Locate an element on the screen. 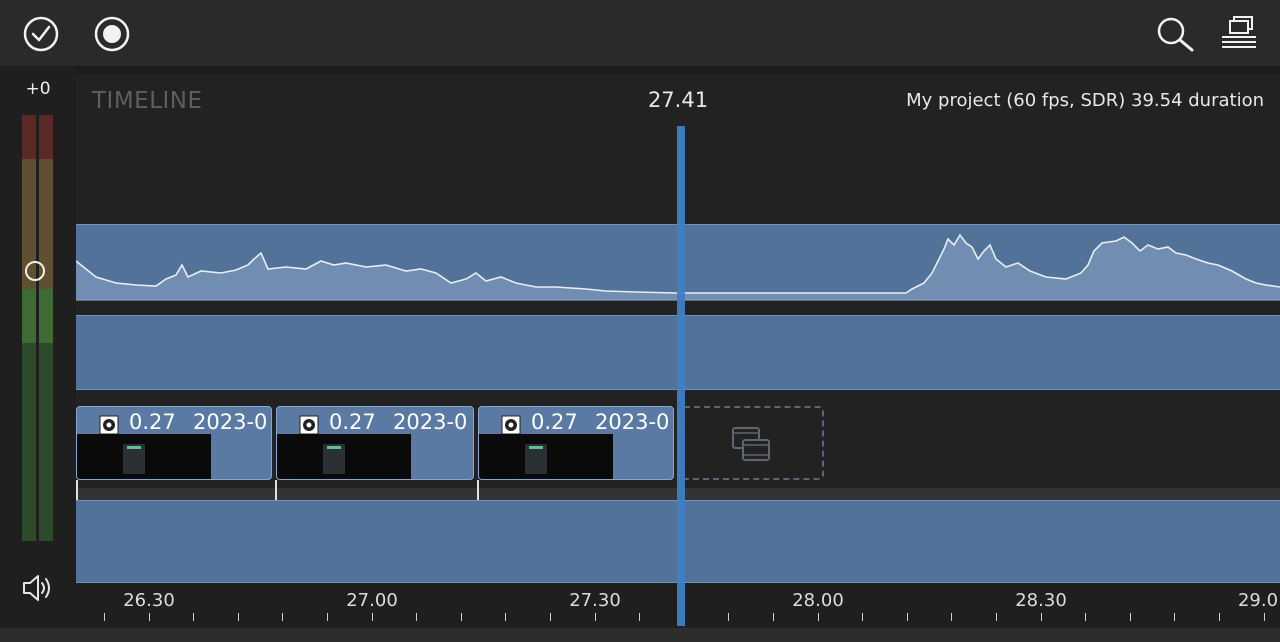 The width and height of the screenshot is (1280, 642). audio-meter-panel is located at coordinates (38, 354).